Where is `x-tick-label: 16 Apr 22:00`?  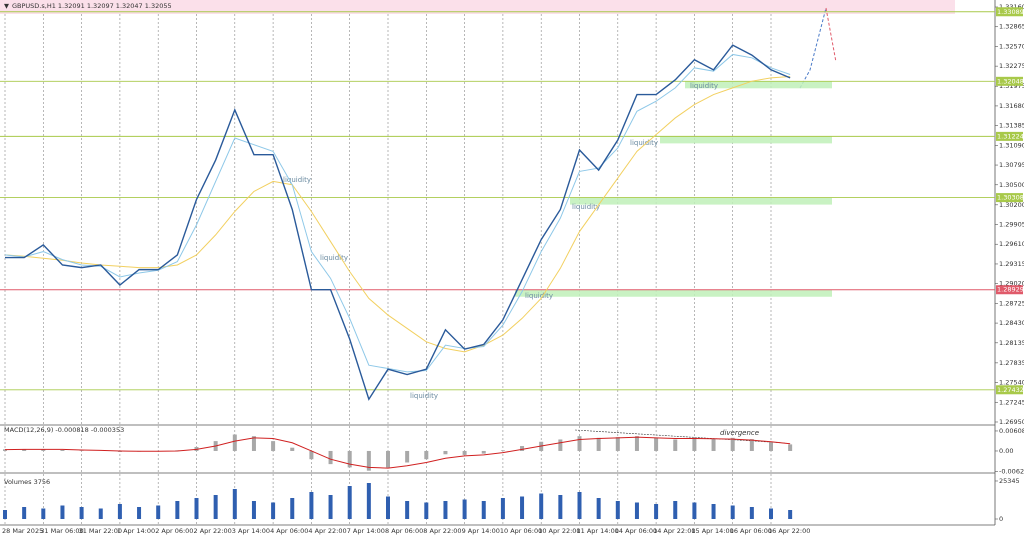 x-tick-label: 16 Apr 22:00 is located at coordinates (789, 531).